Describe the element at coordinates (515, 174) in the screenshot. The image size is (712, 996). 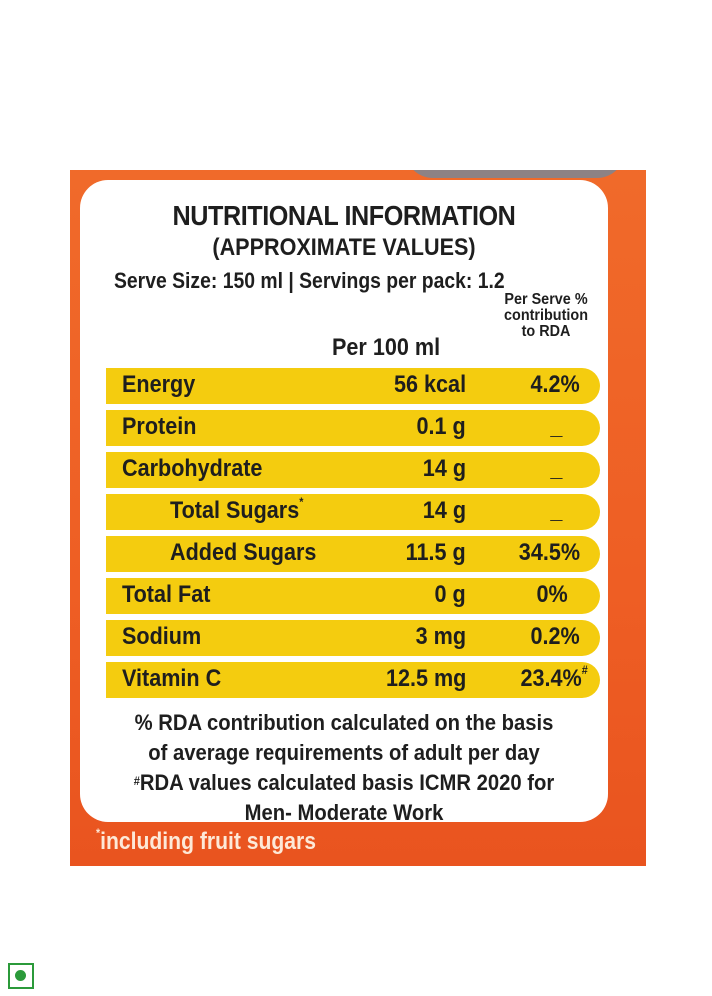
I see `package-graphic` at that location.